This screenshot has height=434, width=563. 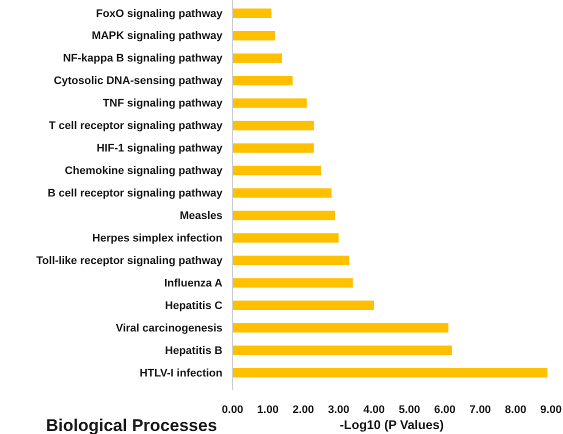 What do you see at coordinates (268, 410) in the screenshot?
I see `x-tick-label: 1.00` at bounding box center [268, 410].